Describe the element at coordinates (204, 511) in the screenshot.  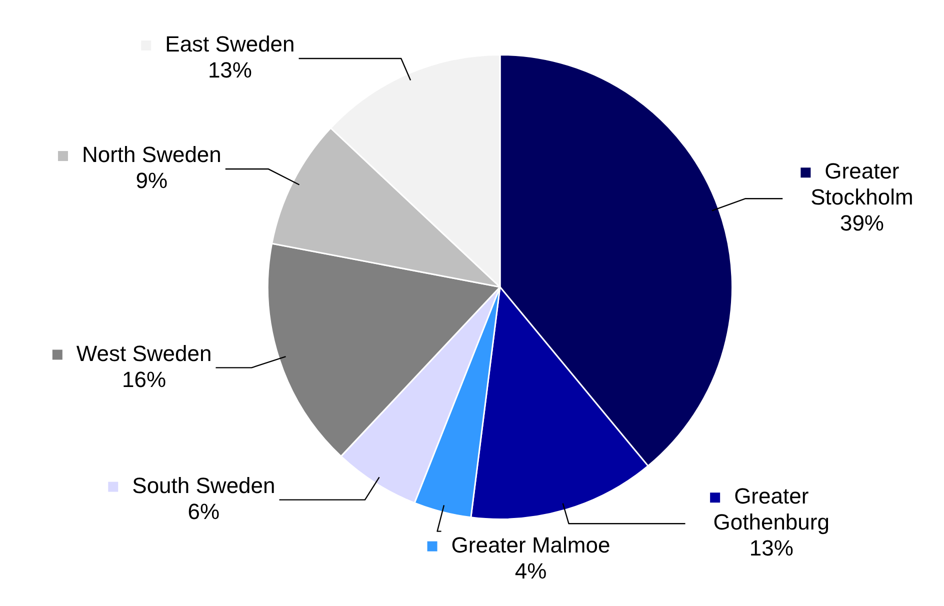
I see `data-label: 6%` at that location.